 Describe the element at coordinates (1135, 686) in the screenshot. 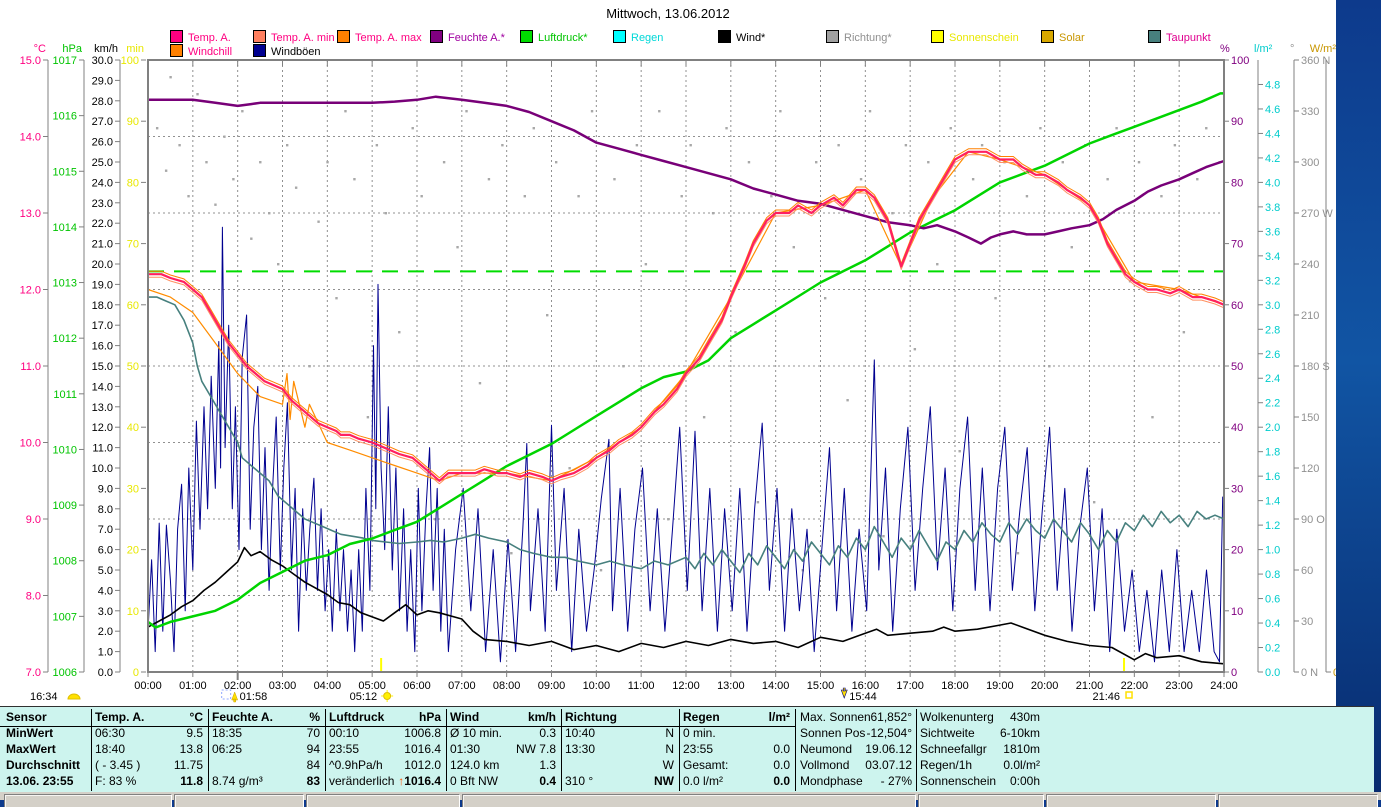

I see `x-axis-label: 22:00` at that location.